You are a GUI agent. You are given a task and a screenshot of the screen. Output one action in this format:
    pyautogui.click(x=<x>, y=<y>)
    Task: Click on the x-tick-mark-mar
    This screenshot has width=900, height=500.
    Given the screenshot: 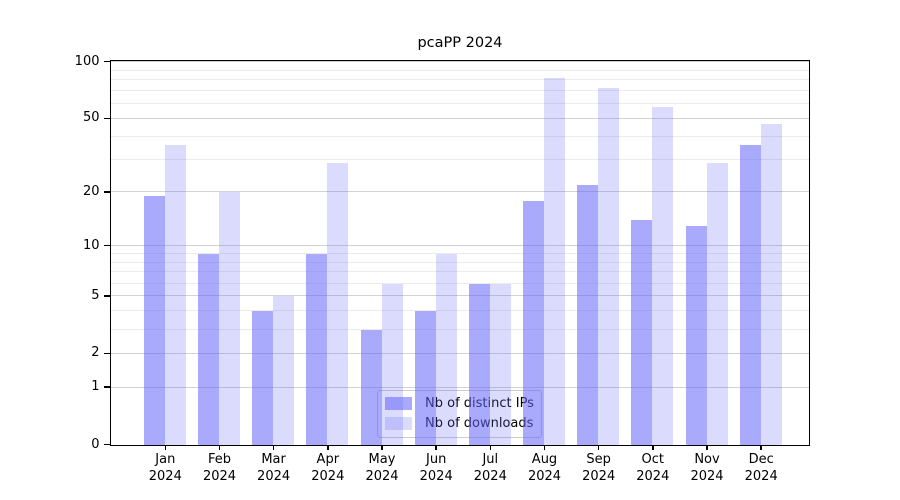 What is the action you would take?
    pyautogui.click(x=273, y=447)
    